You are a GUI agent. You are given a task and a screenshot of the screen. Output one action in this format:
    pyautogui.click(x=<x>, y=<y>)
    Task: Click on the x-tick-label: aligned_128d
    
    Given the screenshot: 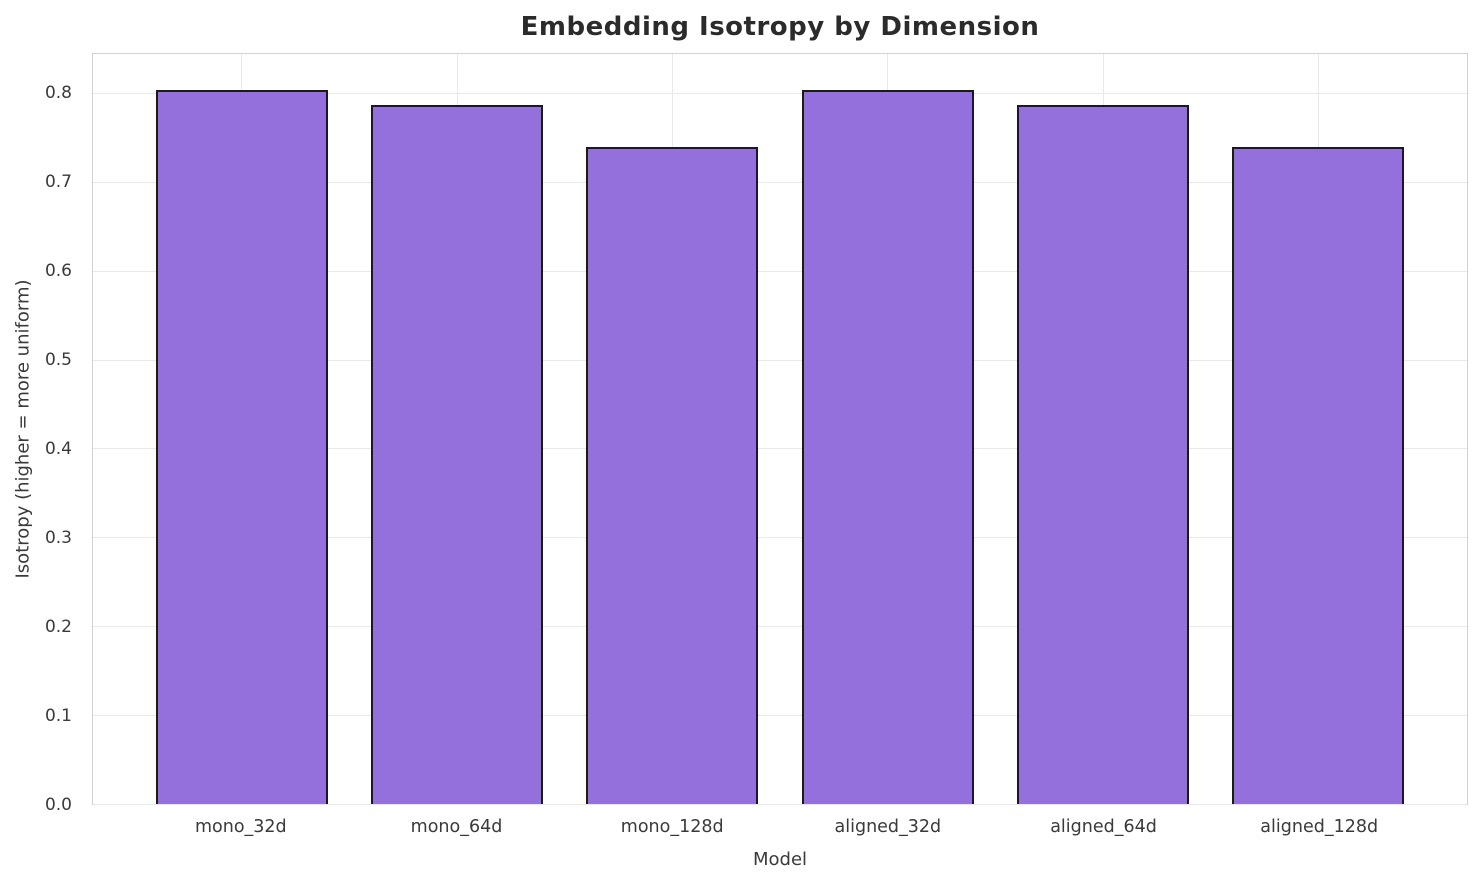 What is the action you would take?
    pyautogui.click(x=1319, y=827)
    